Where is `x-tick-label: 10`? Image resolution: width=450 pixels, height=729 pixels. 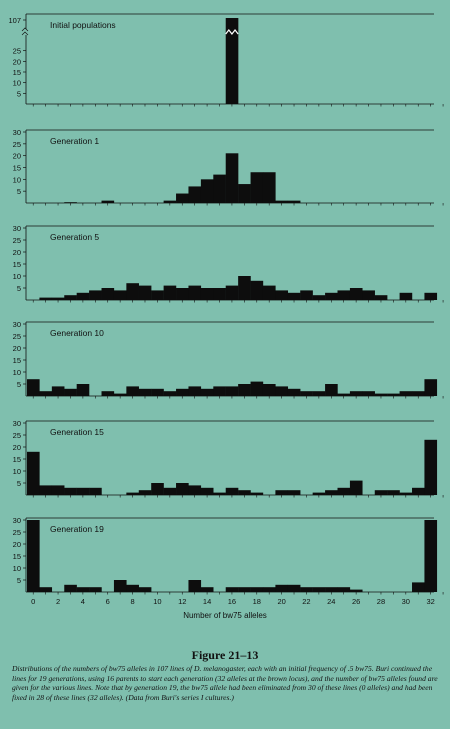
x-tick-label: 10 is located at coordinates (157, 601).